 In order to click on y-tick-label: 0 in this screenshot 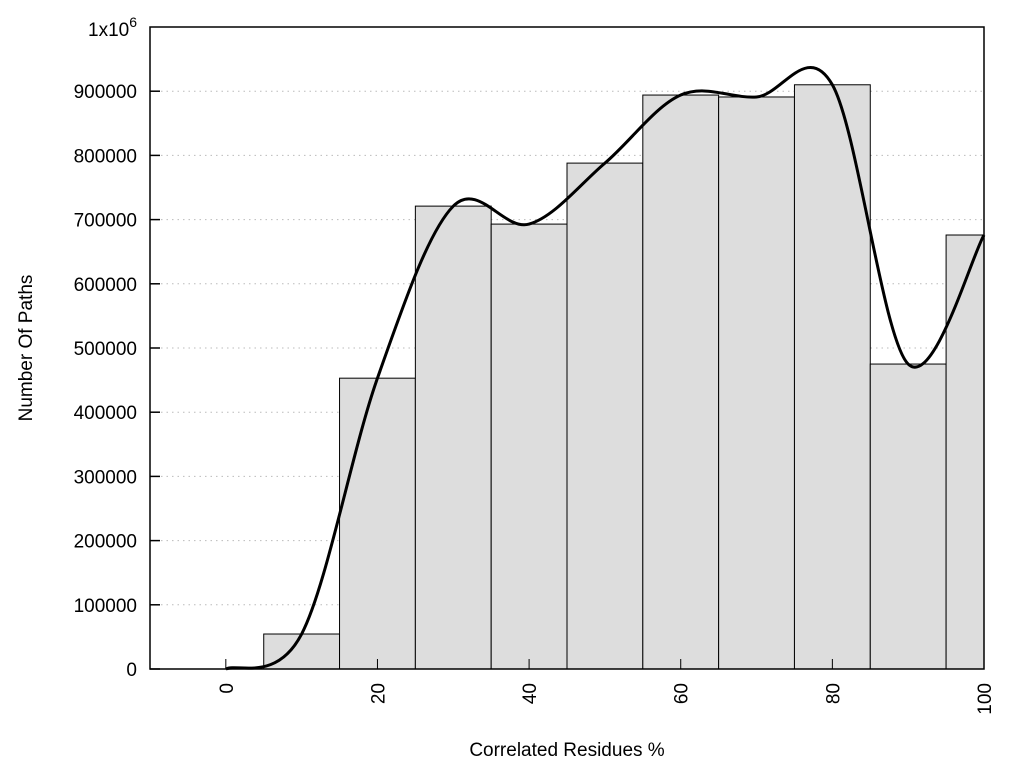, I will do `click(131, 670)`.